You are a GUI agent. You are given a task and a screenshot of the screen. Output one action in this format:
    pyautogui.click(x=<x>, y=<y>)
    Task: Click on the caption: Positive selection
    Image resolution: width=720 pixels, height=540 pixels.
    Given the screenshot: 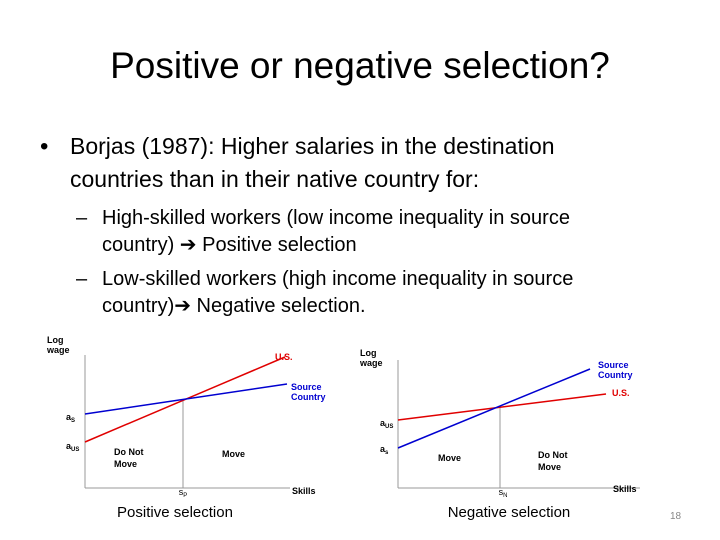 What is the action you would take?
    pyautogui.click(x=175, y=512)
    